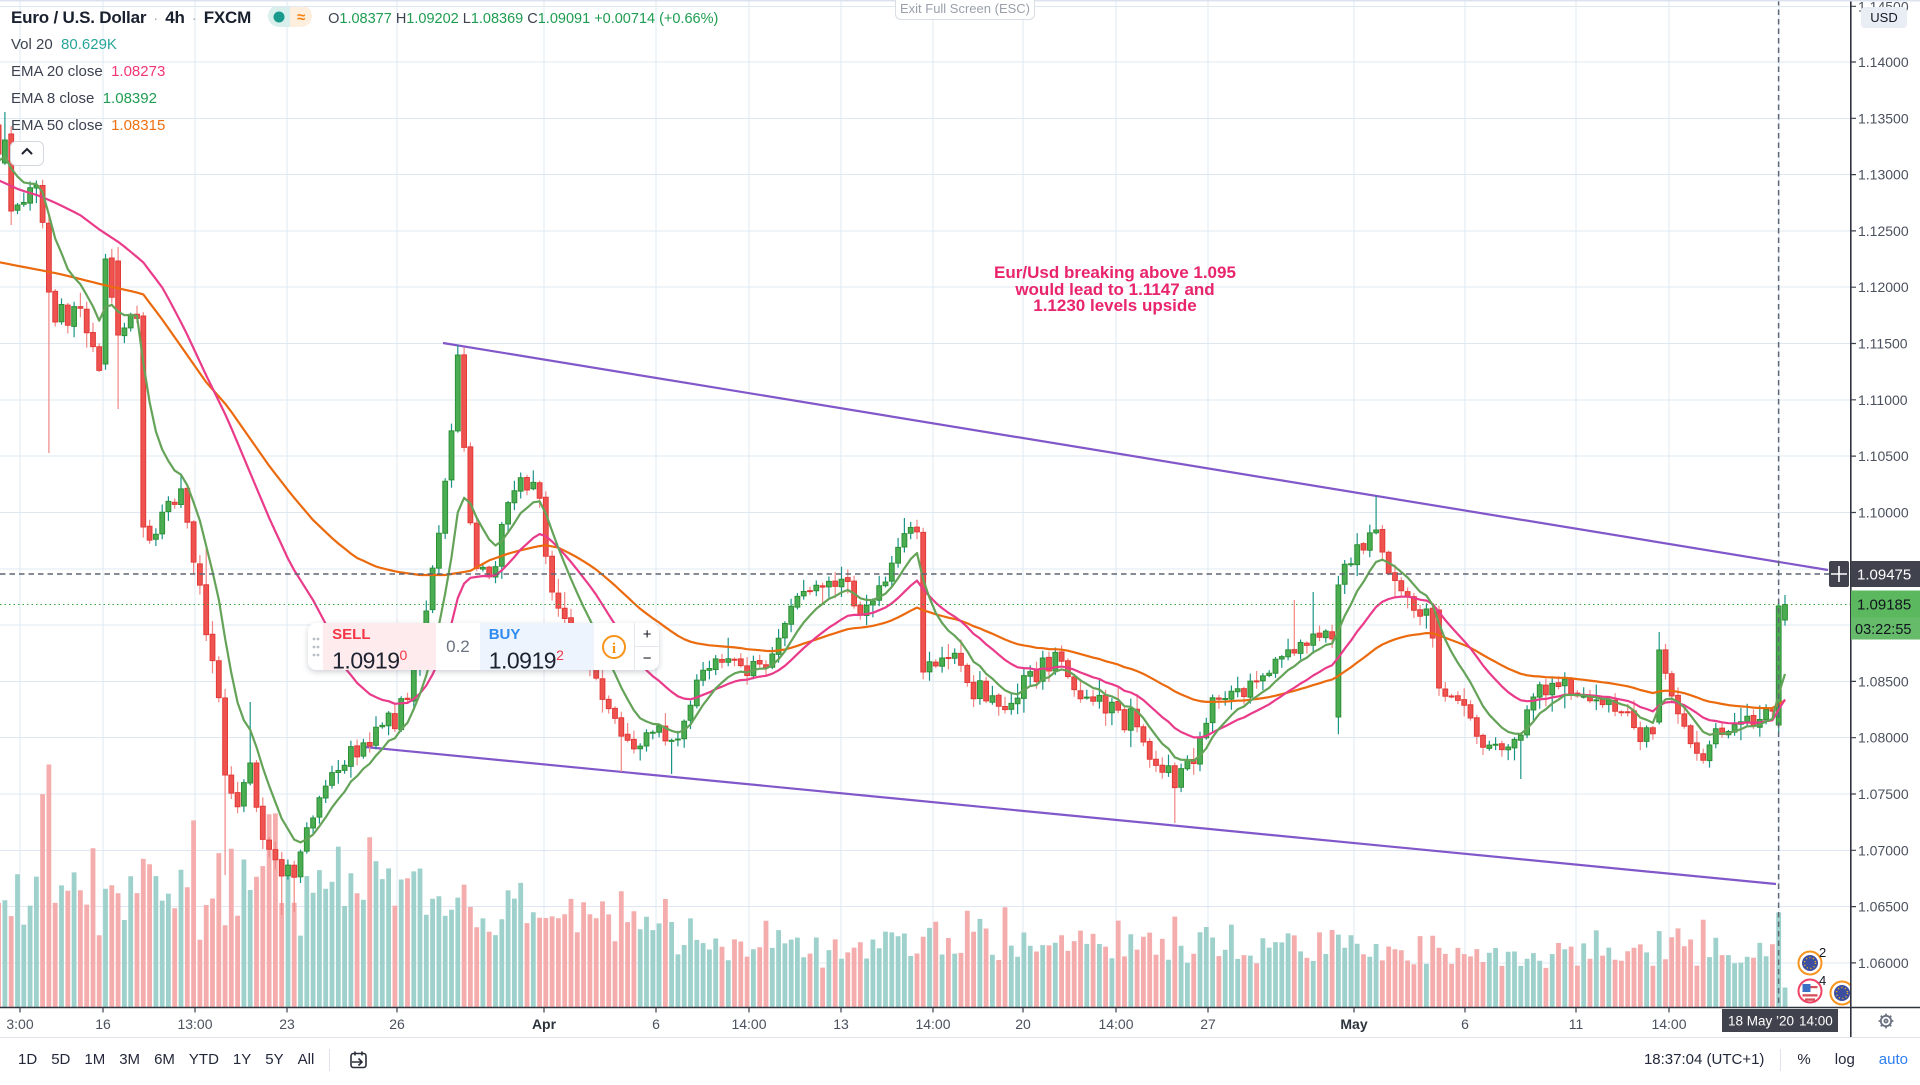 Image resolution: width=1920 pixels, height=1085 pixels. What do you see at coordinates (1883, 118) in the screenshot?
I see `svg-text: 1.13500` at bounding box center [1883, 118].